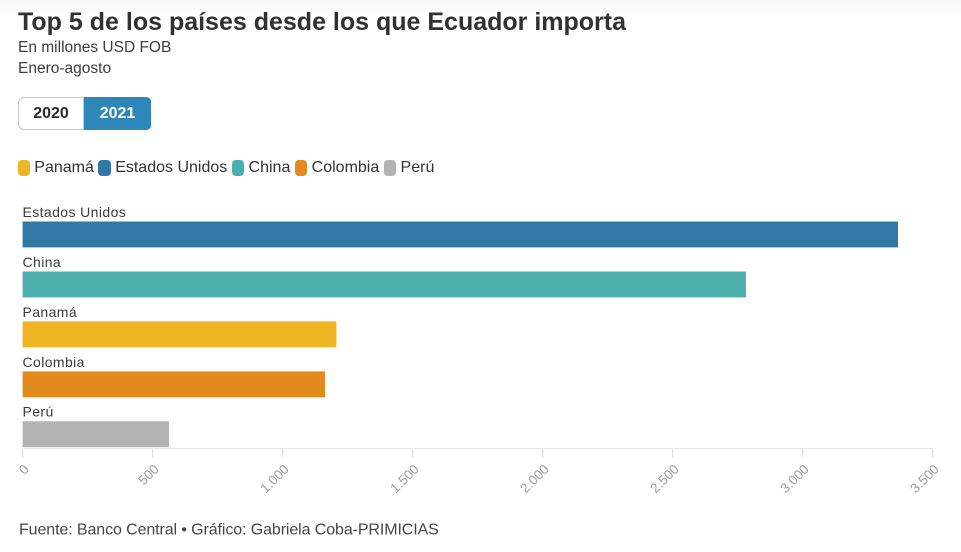  I want to click on svg-text: 3.000, so click(794, 479).